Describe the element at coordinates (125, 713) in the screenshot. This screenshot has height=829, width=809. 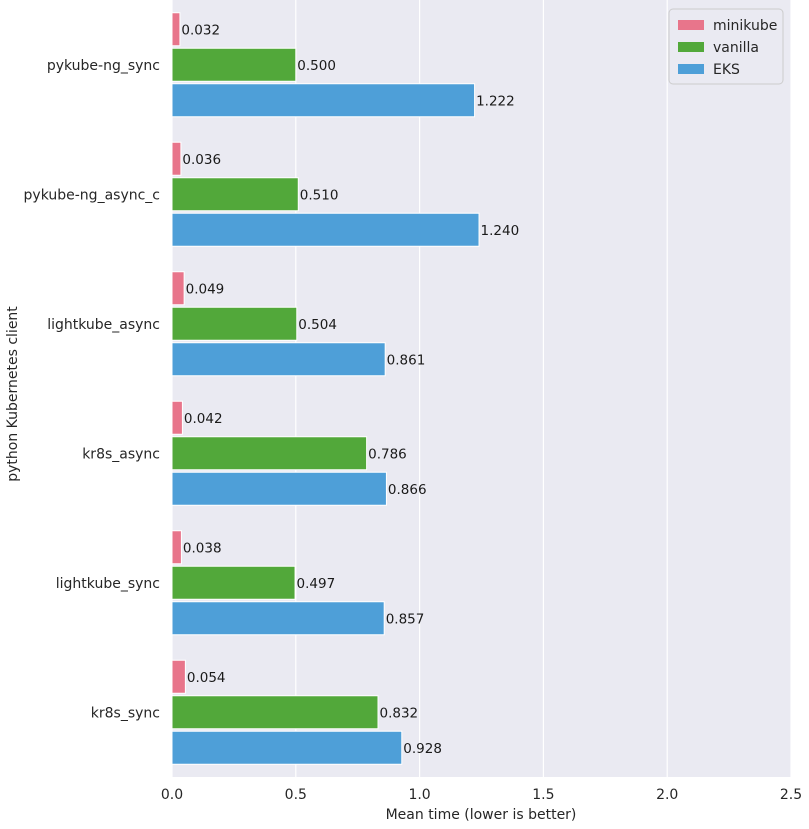
I see `y-tick-label: kr8s_sync` at that location.